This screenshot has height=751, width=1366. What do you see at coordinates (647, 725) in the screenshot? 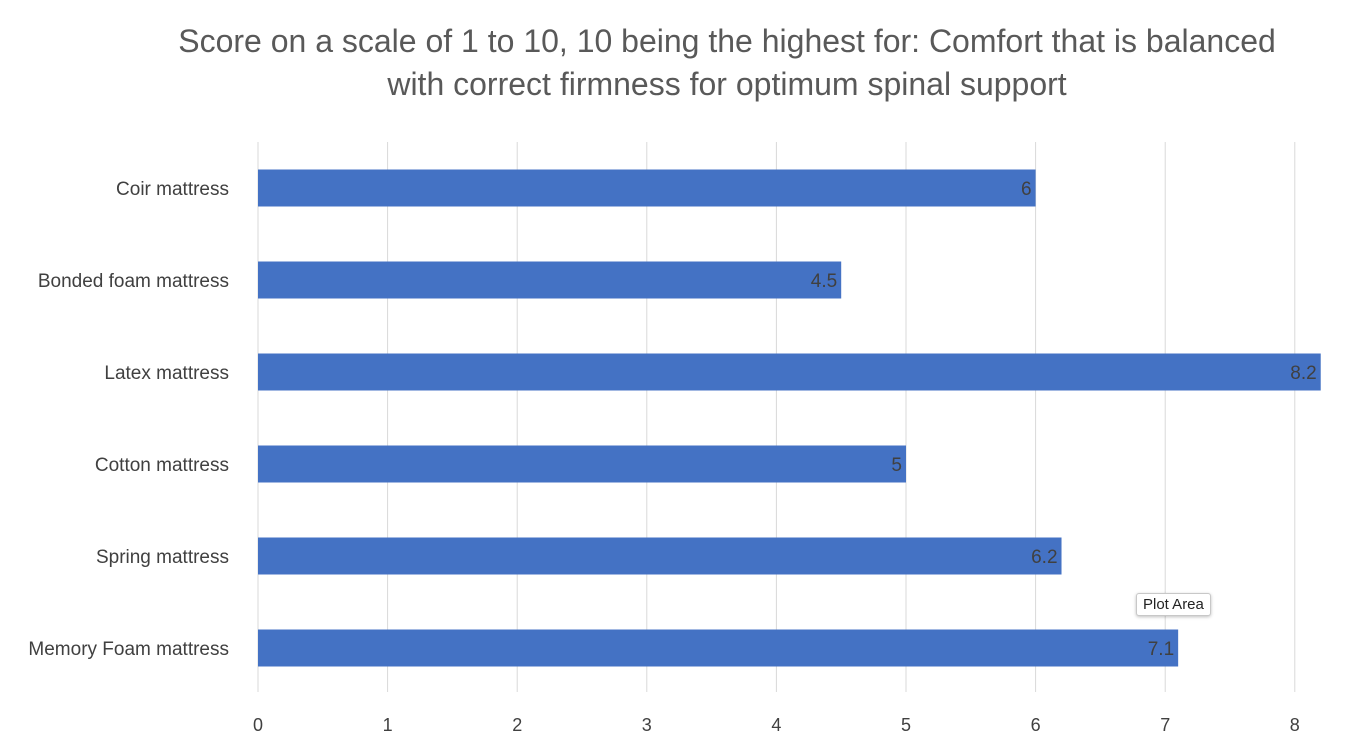
I see `x-tick-label-3: 3` at bounding box center [647, 725].